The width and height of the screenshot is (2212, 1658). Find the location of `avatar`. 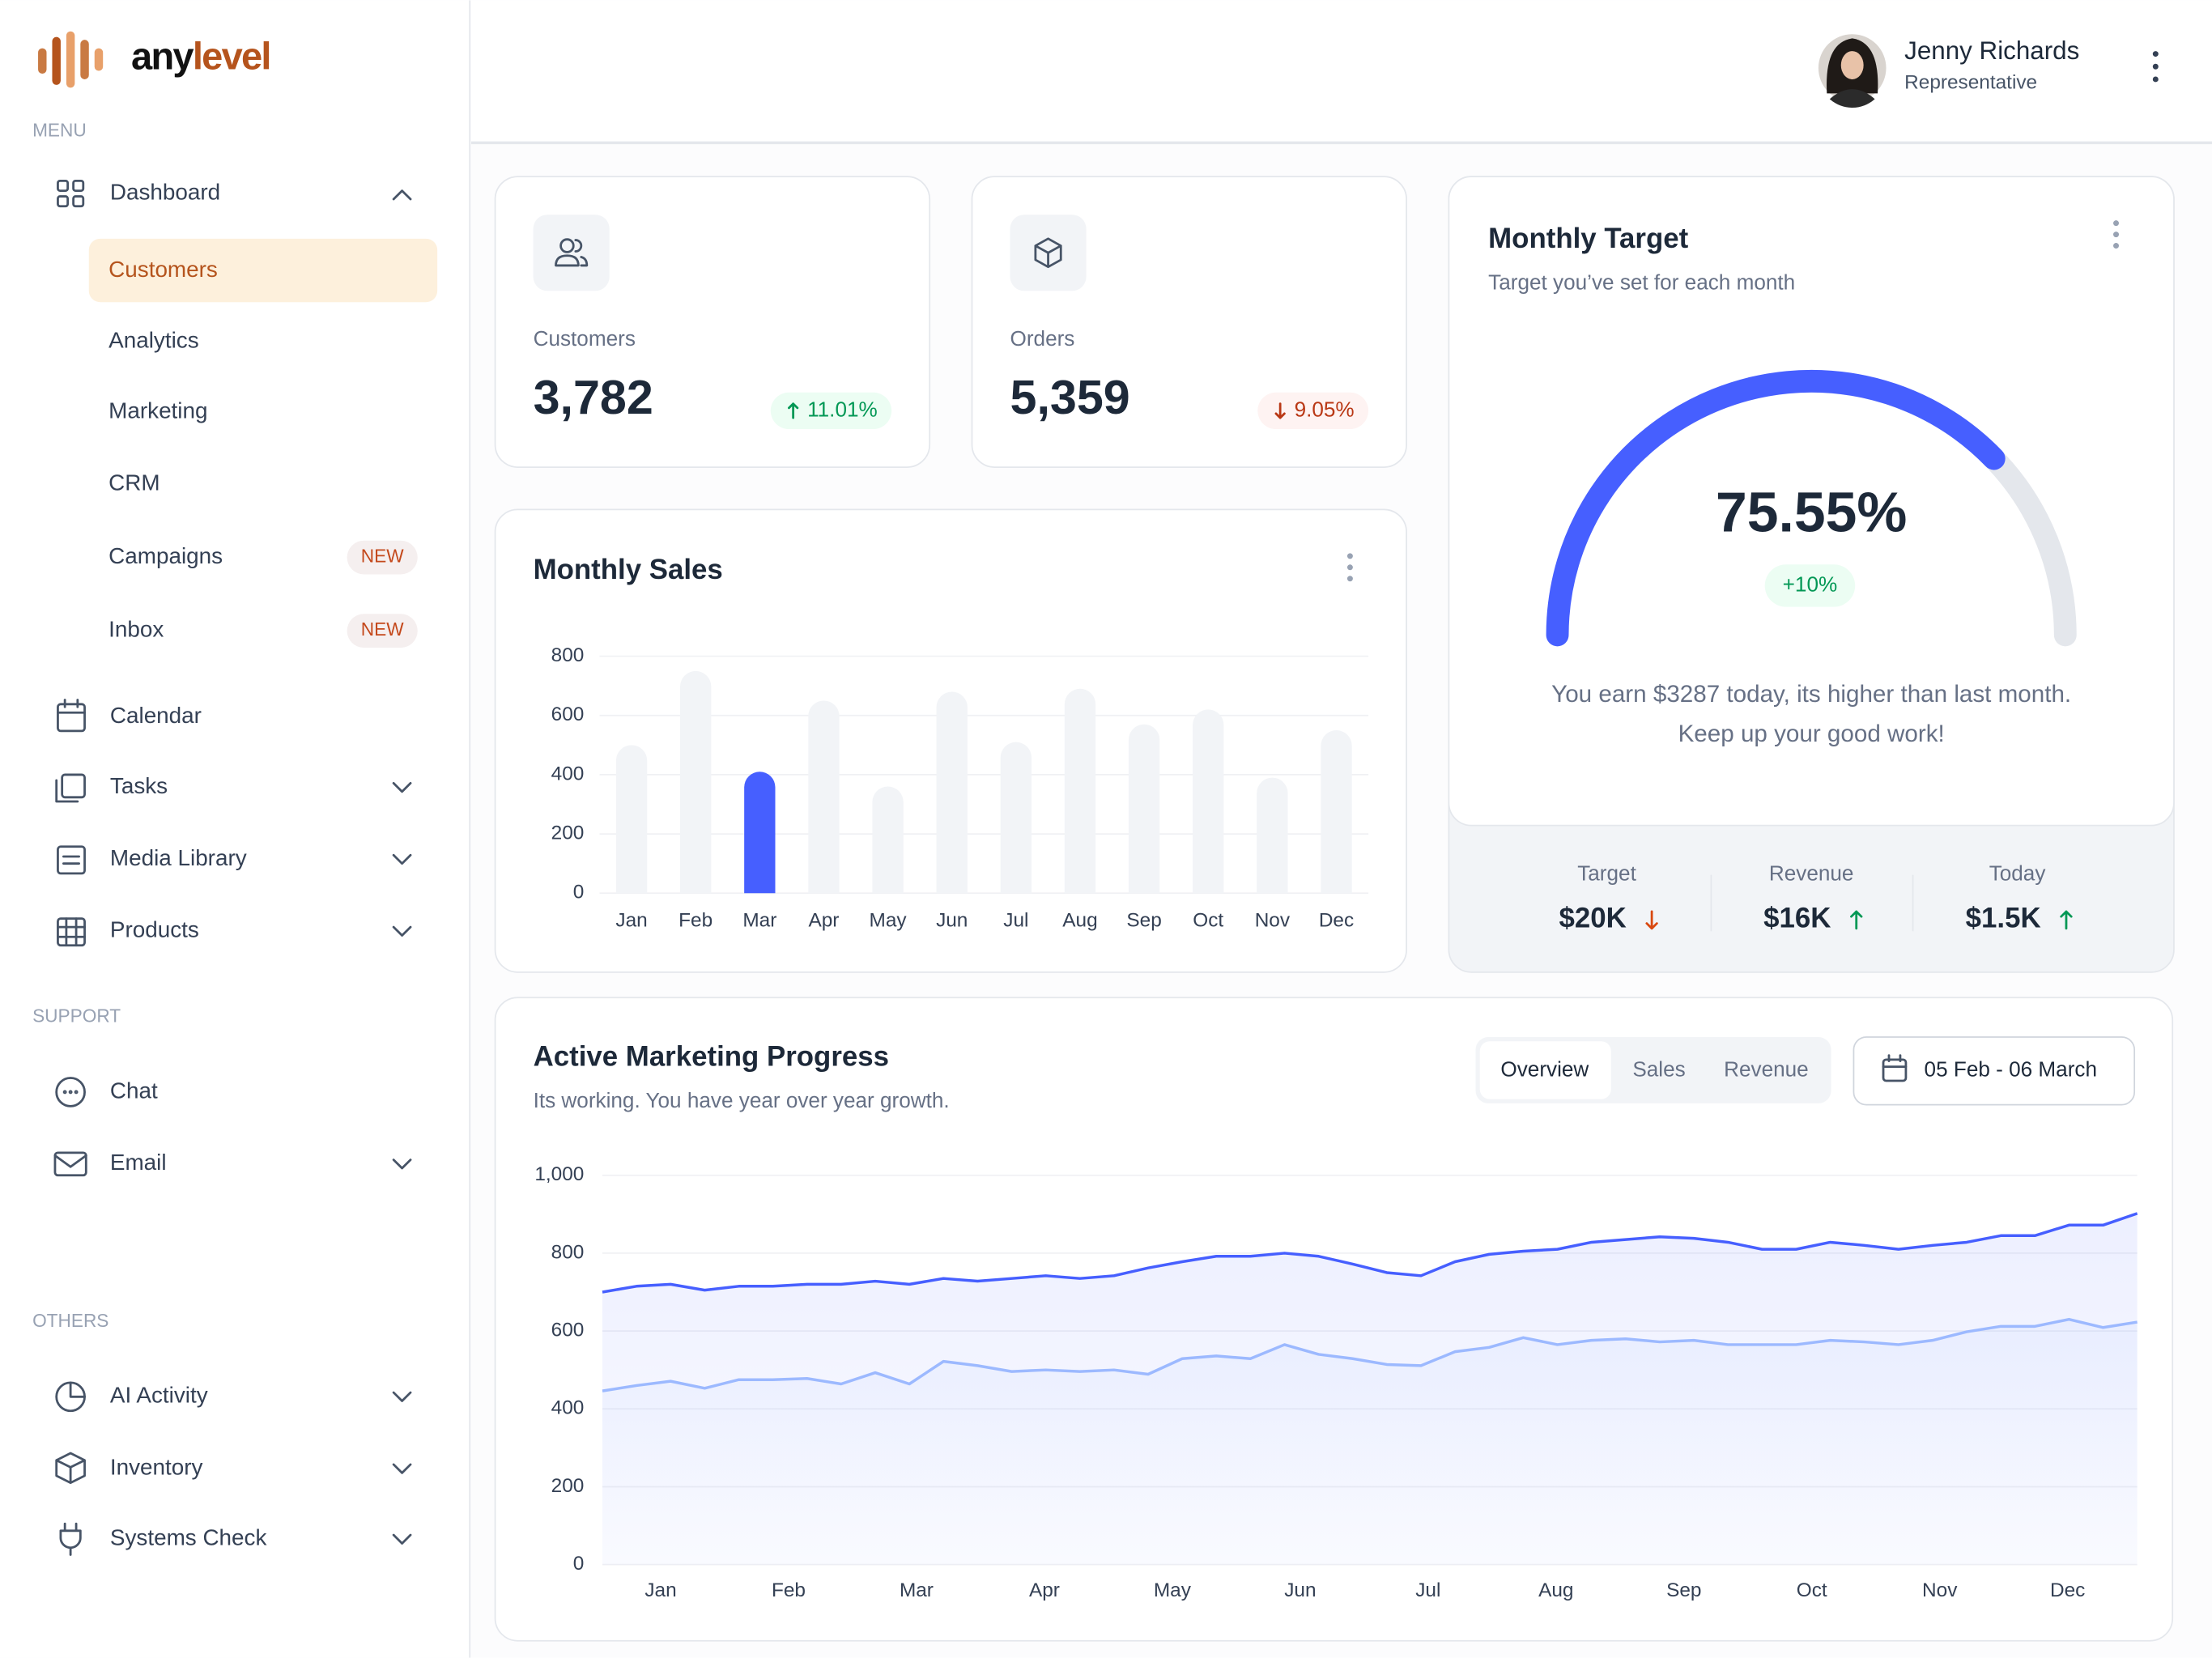

avatar is located at coordinates (1853, 71).